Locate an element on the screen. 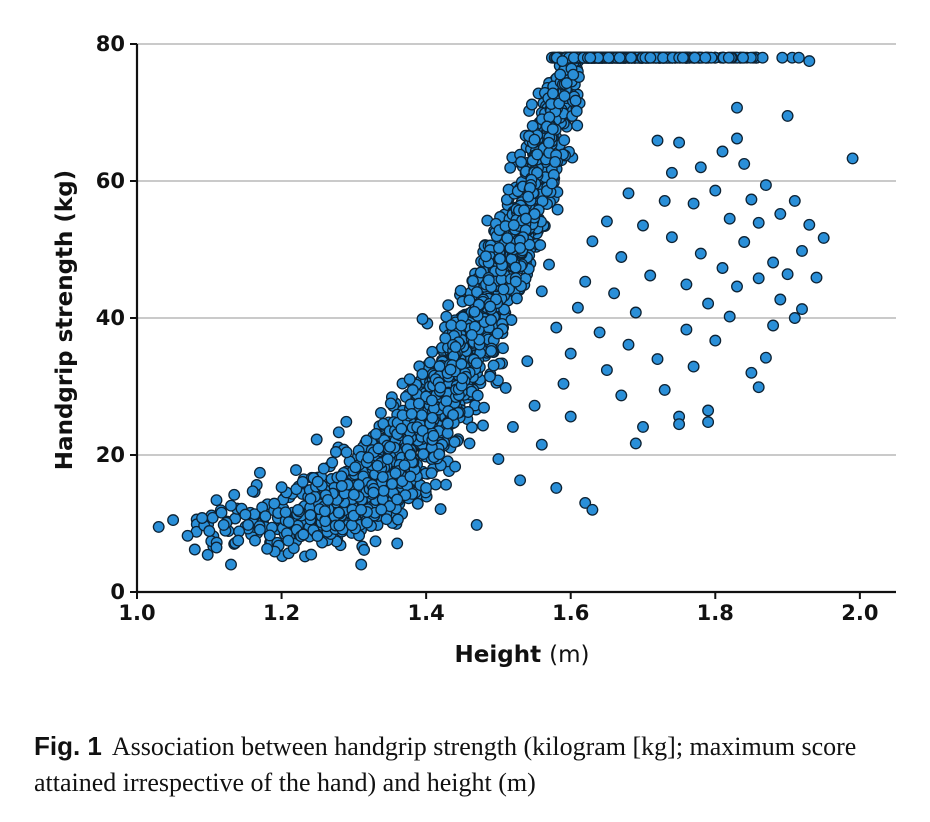 The width and height of the screenshot is (930, 822). x-tick-label: 1.4 is located at coordinates (426, 613).